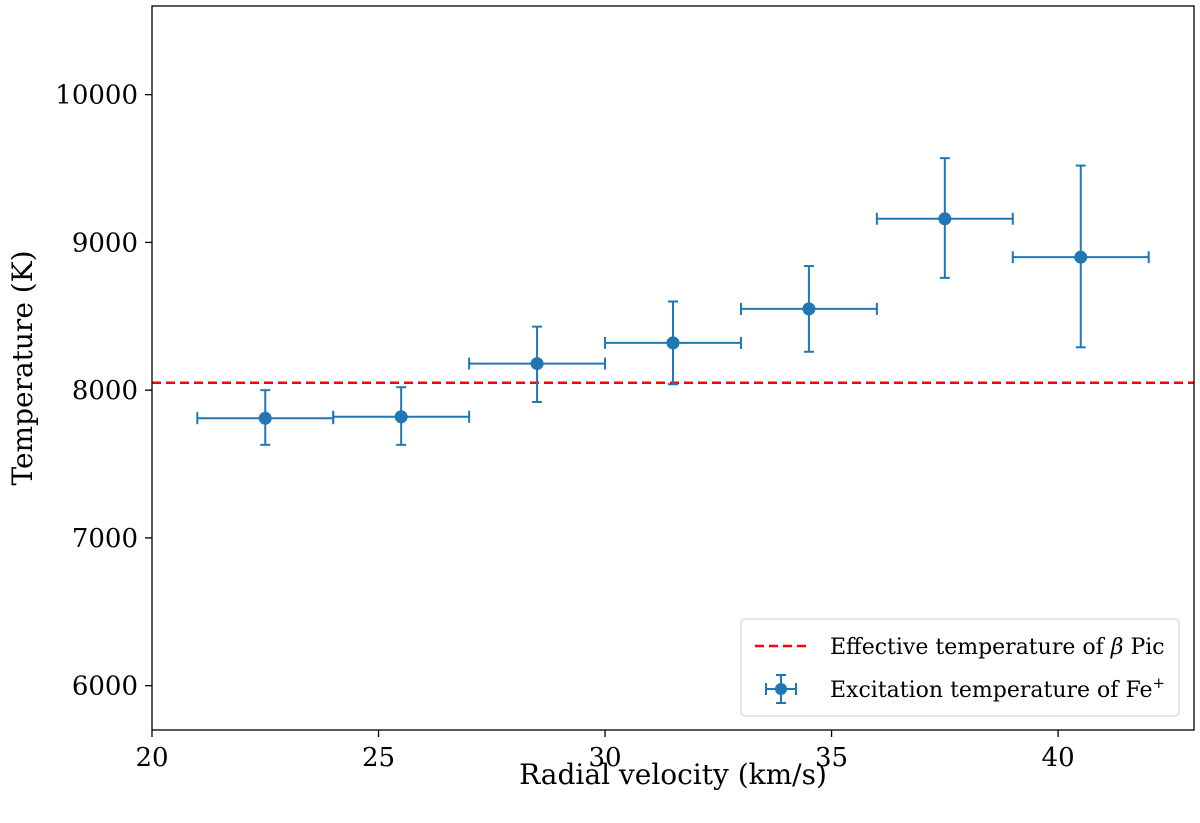 This screenshot has width=1200, height=823. I want to click on x-axis-label: Radial velocity (km/s), so click(673, 774).